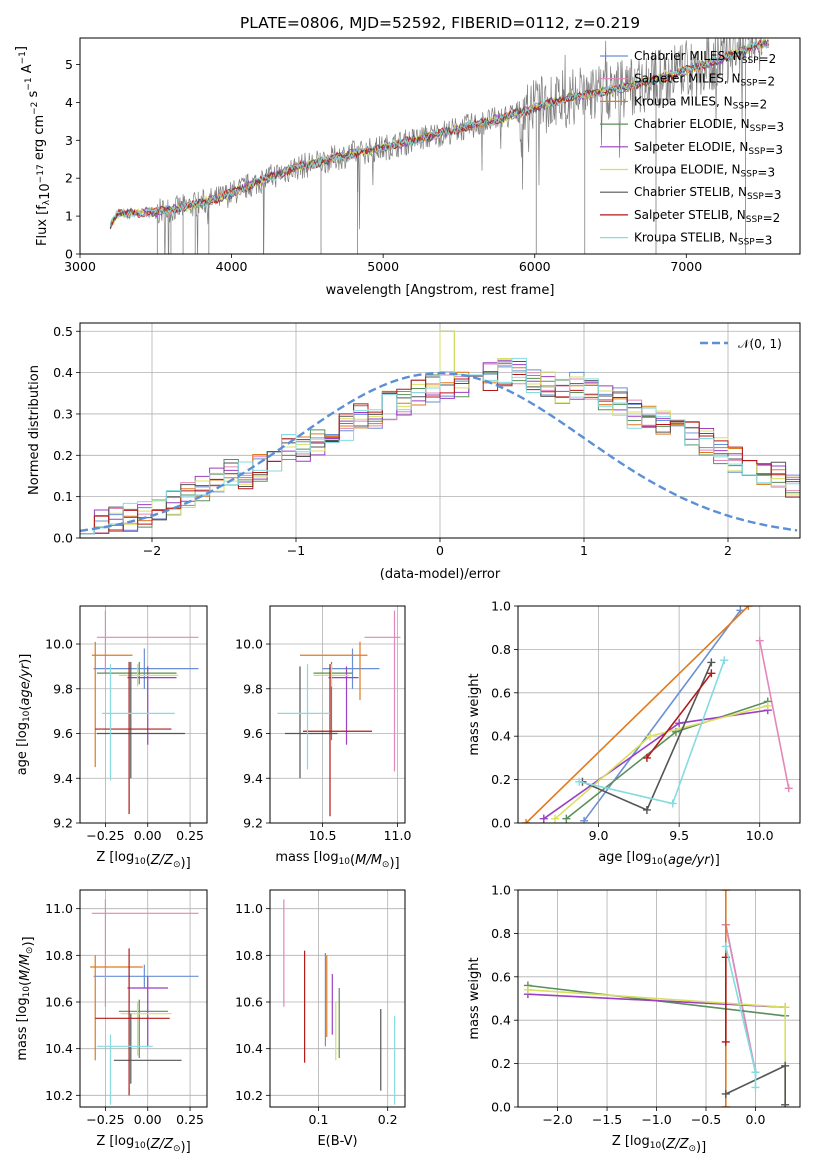 The height and width of the screenshot is (1174, 819). Describe the element at coordinates (398, 835) in the screenshot. I see `x-tick-label: 11.0` at that location.